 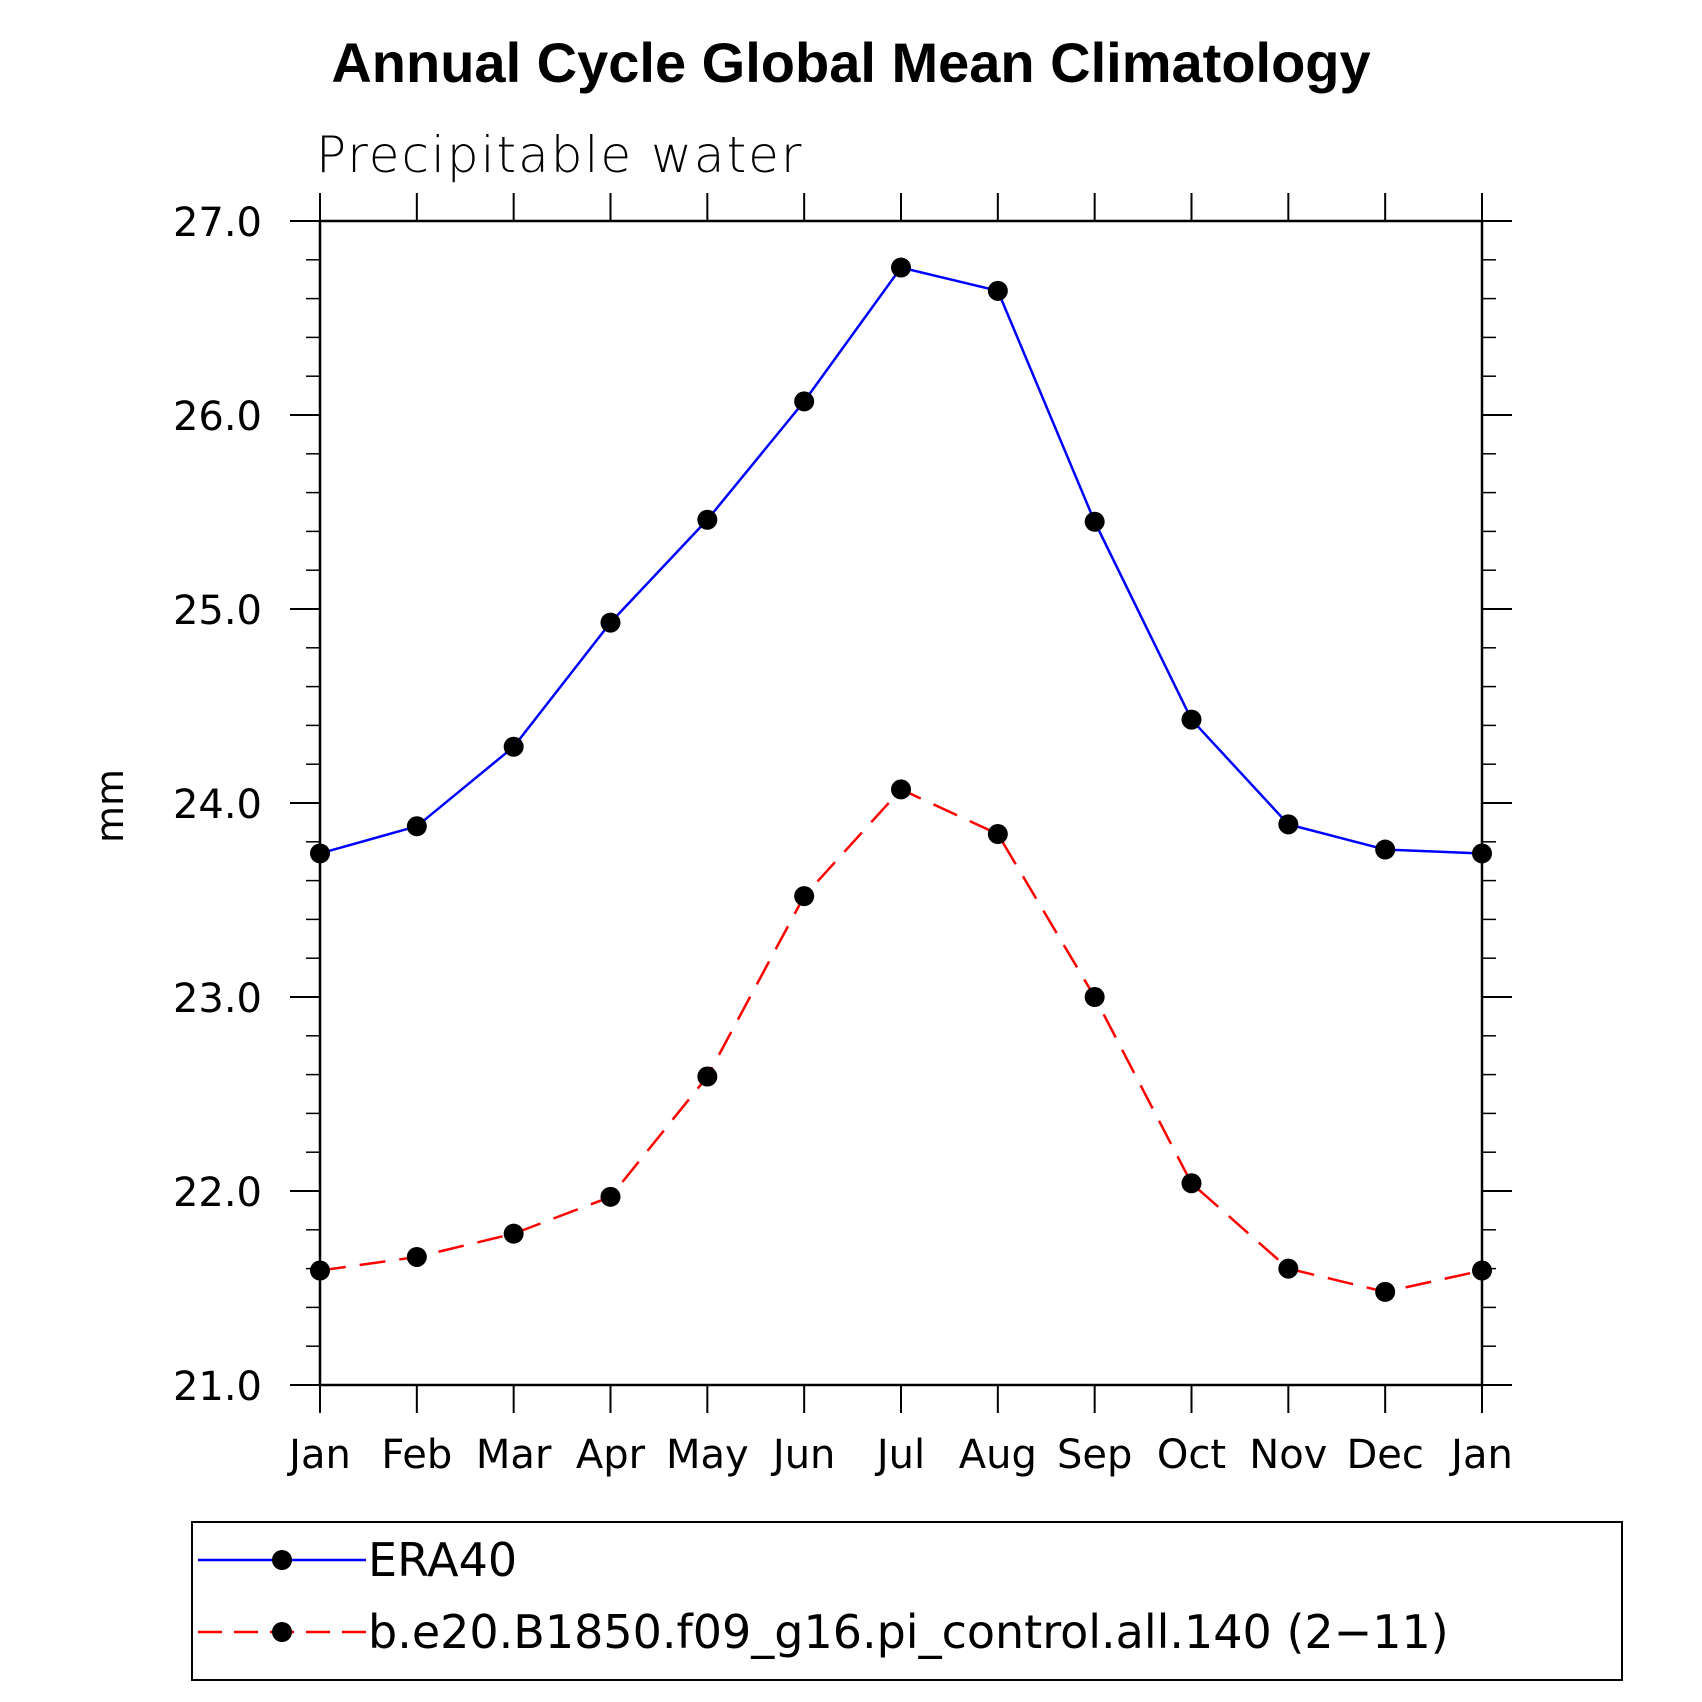 I want to click on y-tick-label: 26.0, so click(x=217, y=417).